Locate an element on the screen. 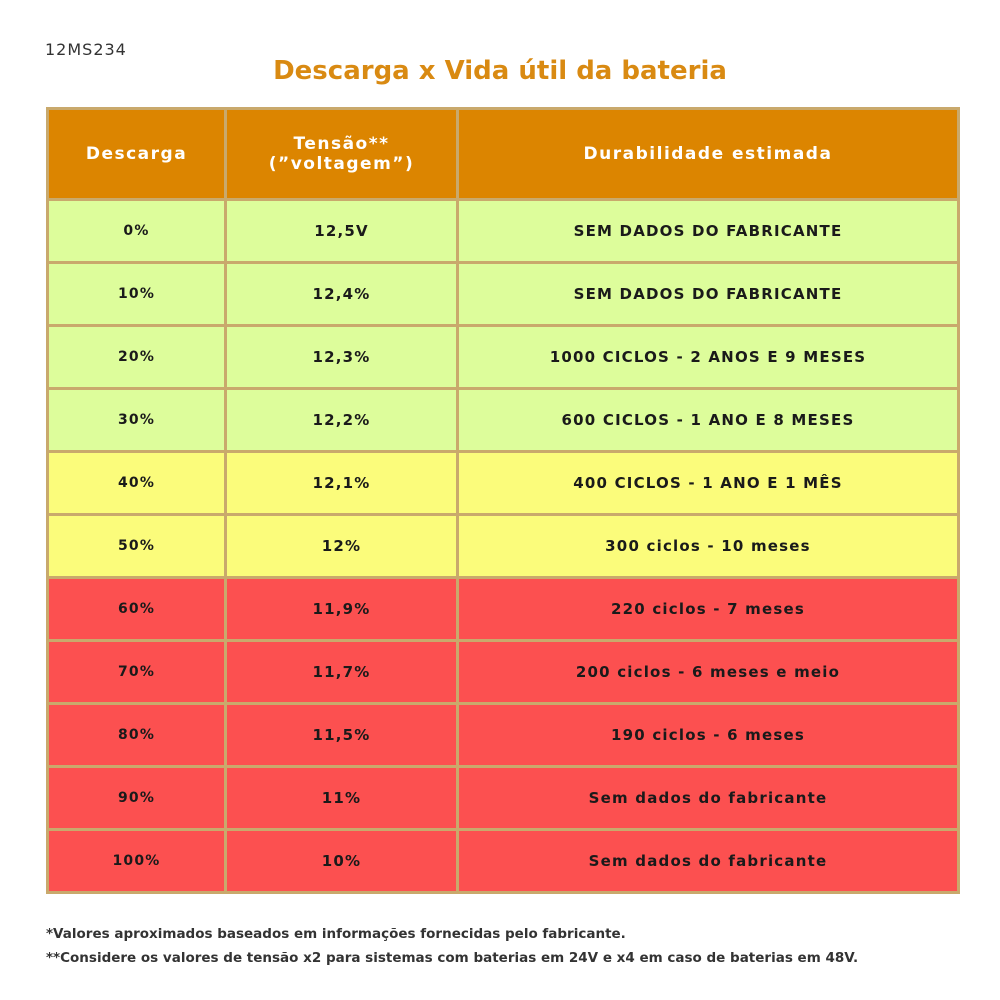 The width and height of the screenshot is (1000, 1000). table-cell: 40% is located at coordinates (136, 483).